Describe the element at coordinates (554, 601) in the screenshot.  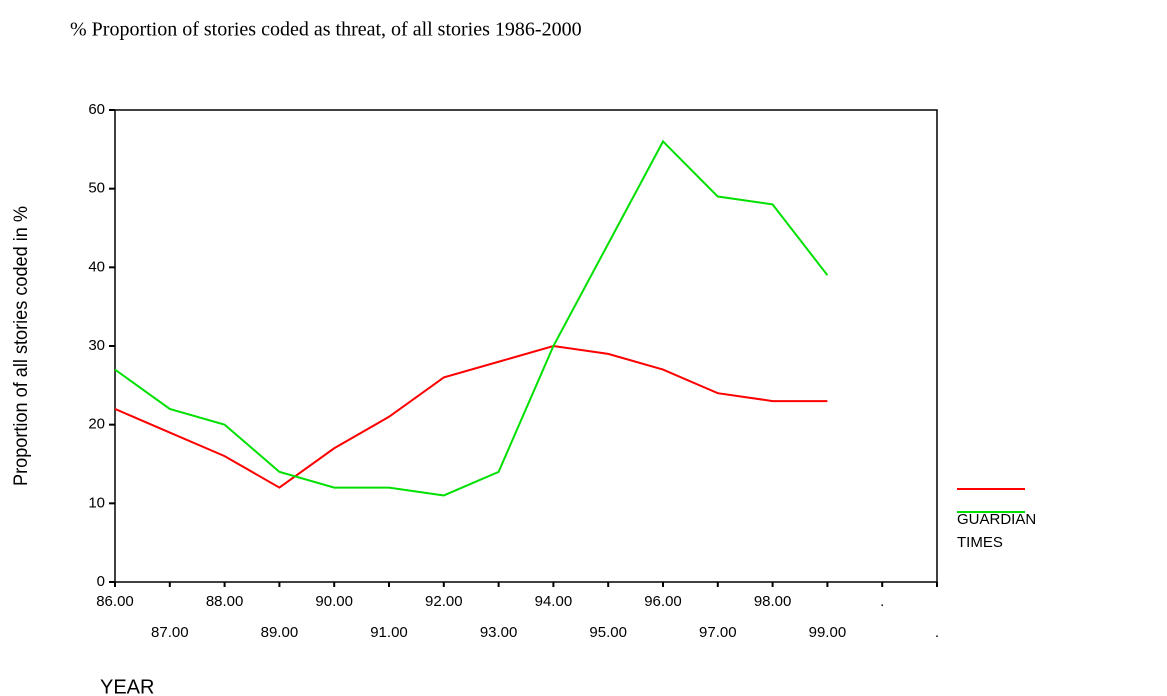
I see `x-tick-label: 94.00` at that location.